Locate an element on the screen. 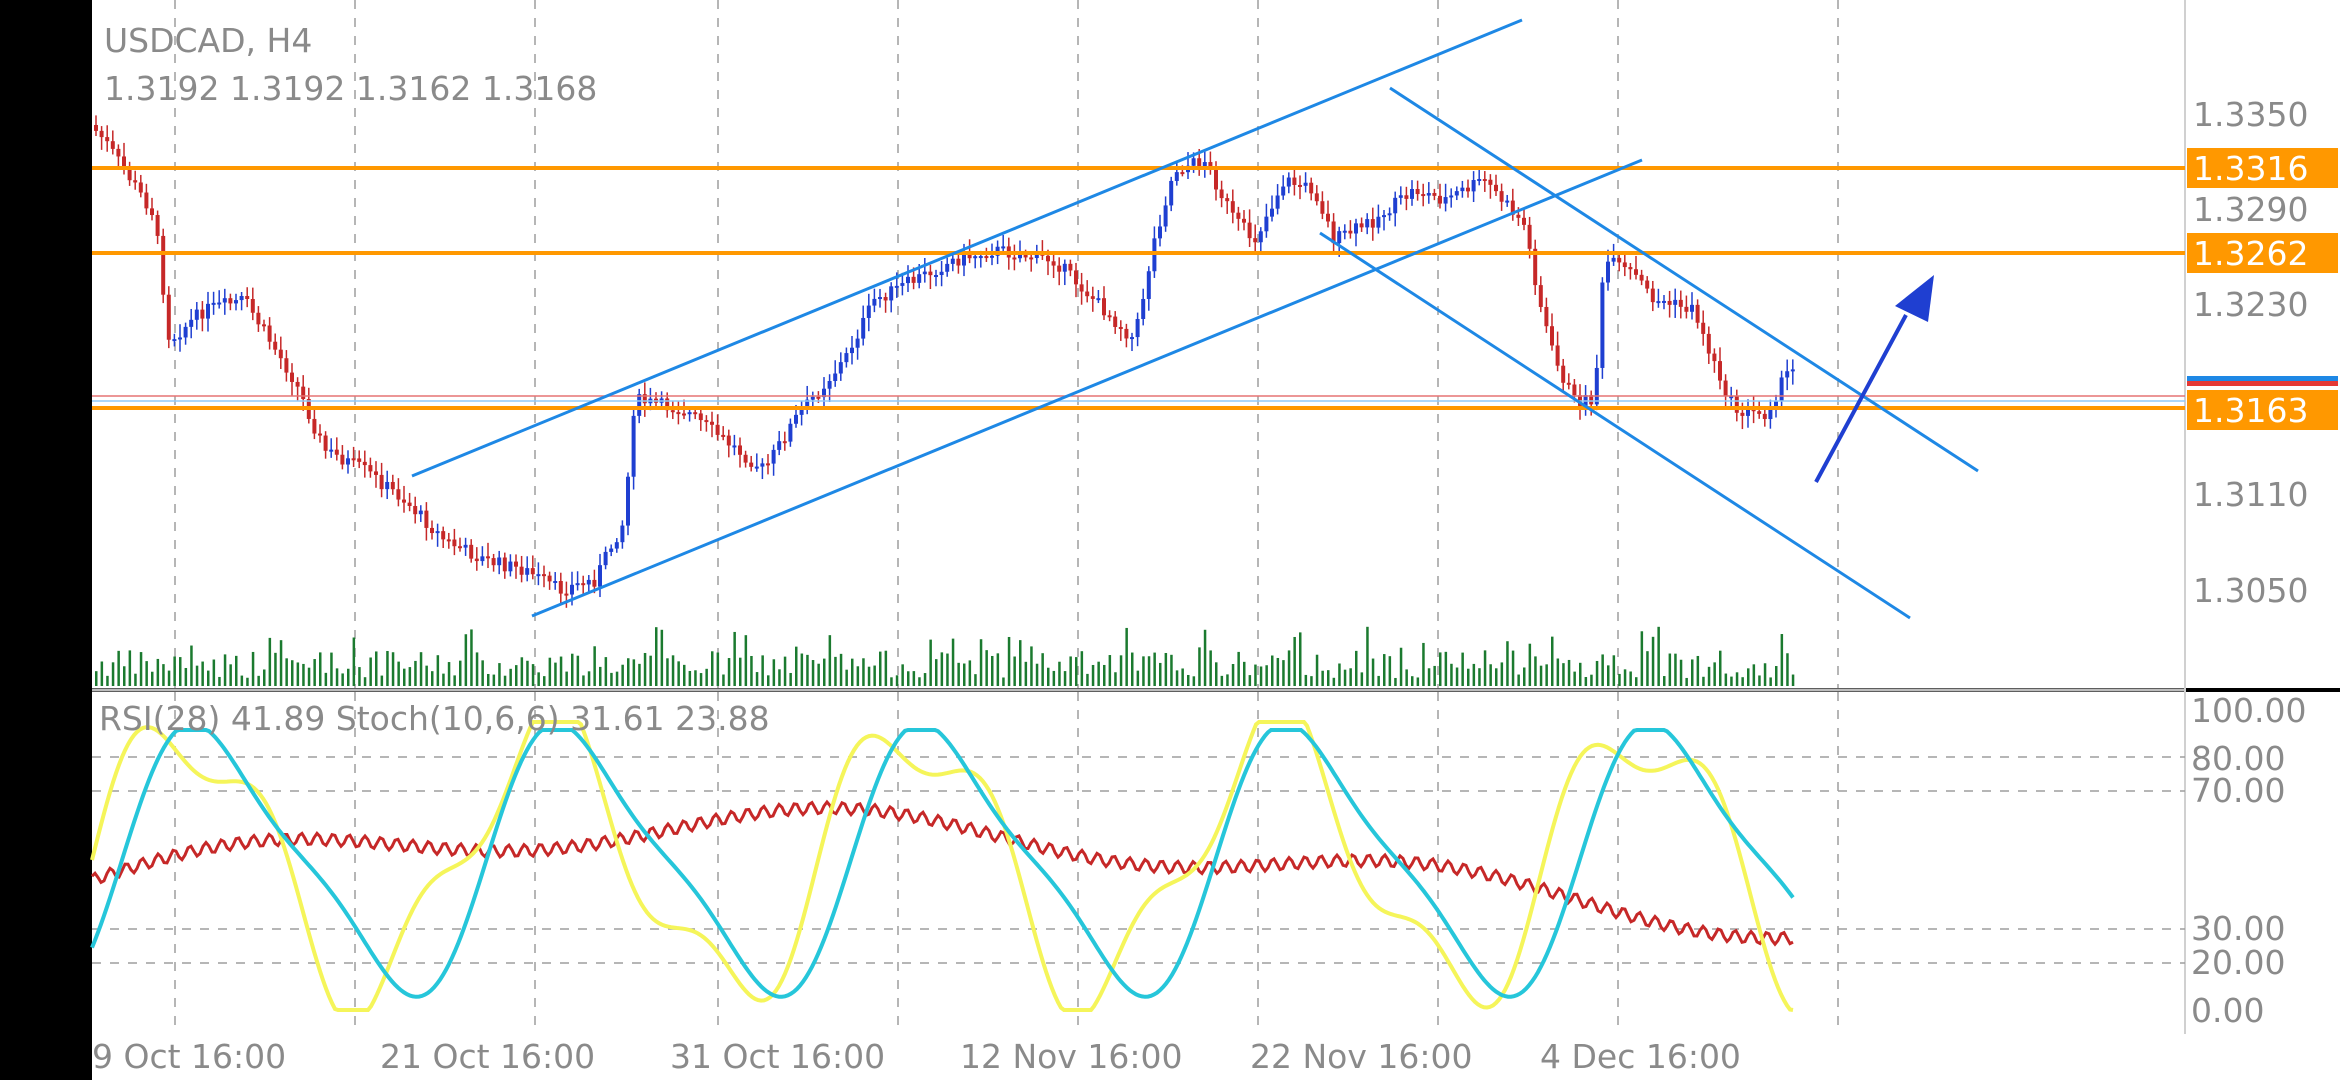 The width and height of the screenshot is (2340, 1080). level-badge-1.3262: 1.3262 is located at coordinates (2262, 253).